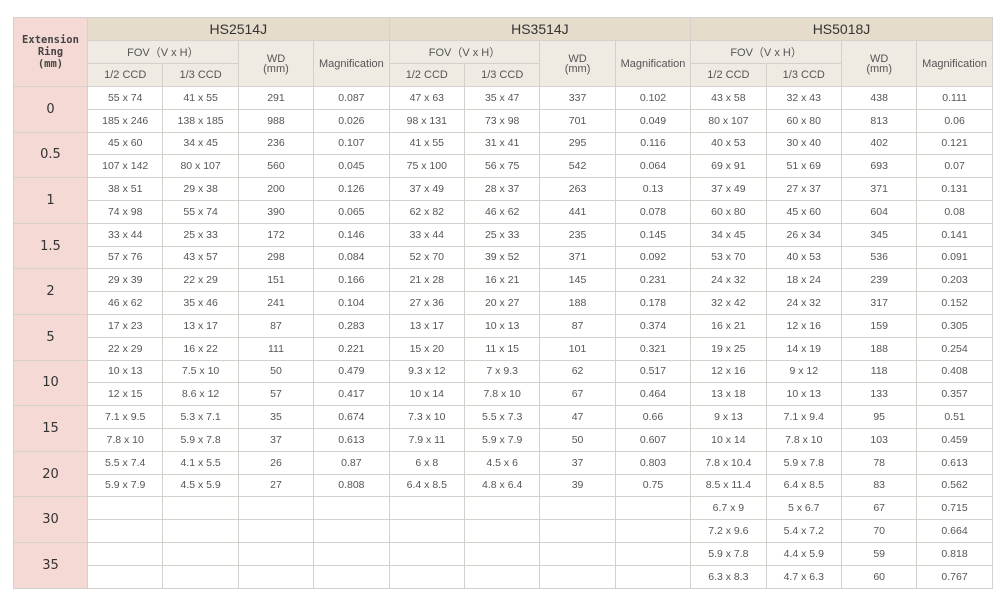 The height and width of the screenshot is (597, 1005). Describe the element at coordinates (200, 143) in the screenshot. I see `table-cell: 34 x 45` at that location.